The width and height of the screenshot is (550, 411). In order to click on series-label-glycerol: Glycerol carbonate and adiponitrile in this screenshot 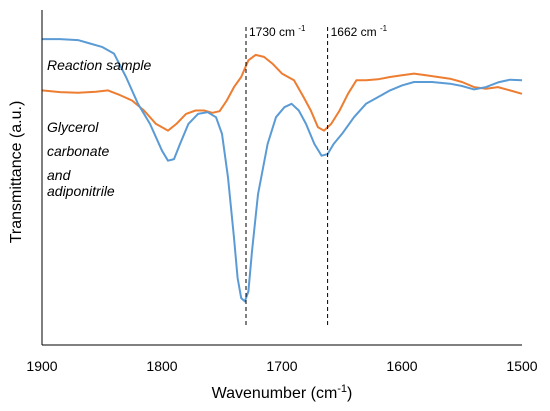, I will do `click(81, 159)`.